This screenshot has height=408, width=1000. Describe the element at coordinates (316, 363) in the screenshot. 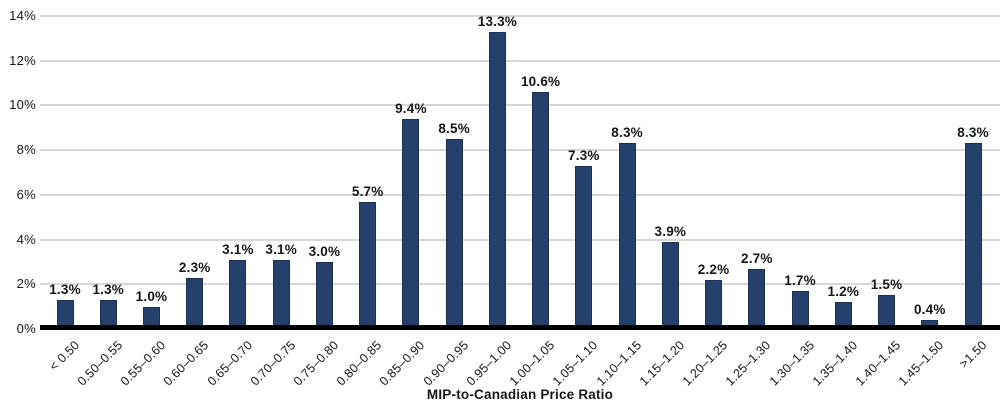

I see `x-tick-label: 0.75–0.80` at that location.